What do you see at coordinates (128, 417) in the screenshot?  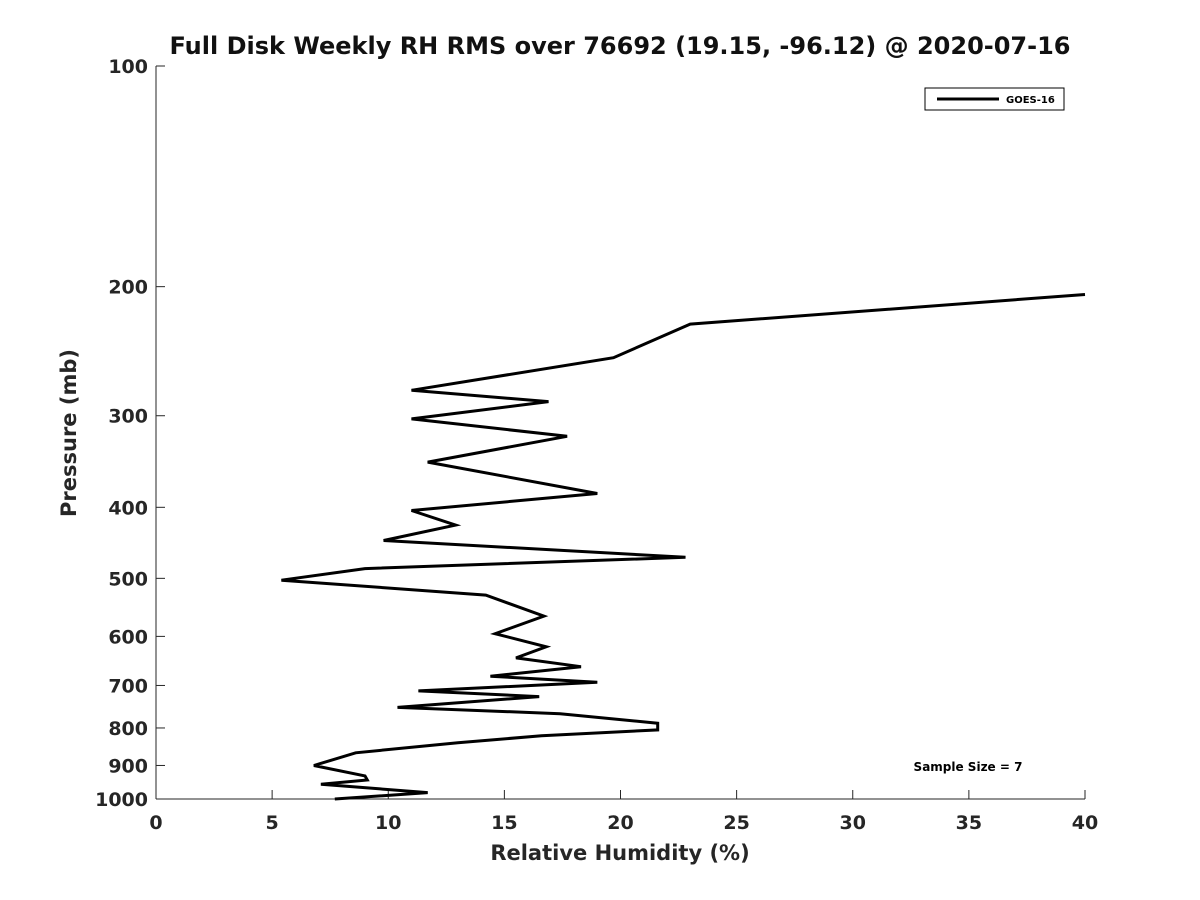 I see `y-tick-label: 300` at bounding box center [128, 417].